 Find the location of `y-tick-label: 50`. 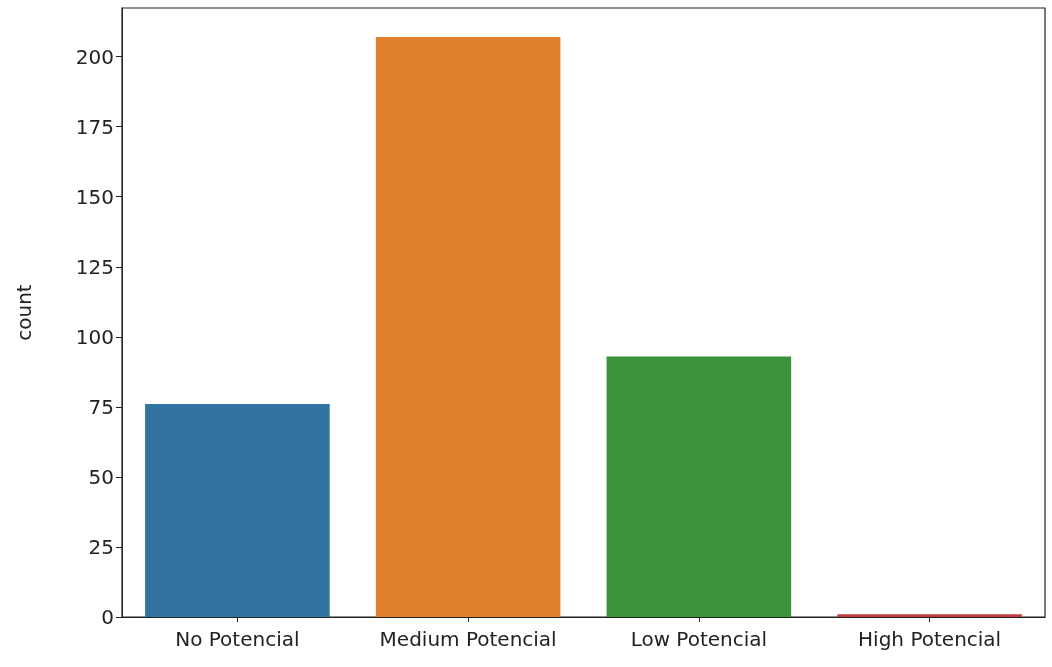

y-tick-label: 50 is located at coordinates (101, 476).